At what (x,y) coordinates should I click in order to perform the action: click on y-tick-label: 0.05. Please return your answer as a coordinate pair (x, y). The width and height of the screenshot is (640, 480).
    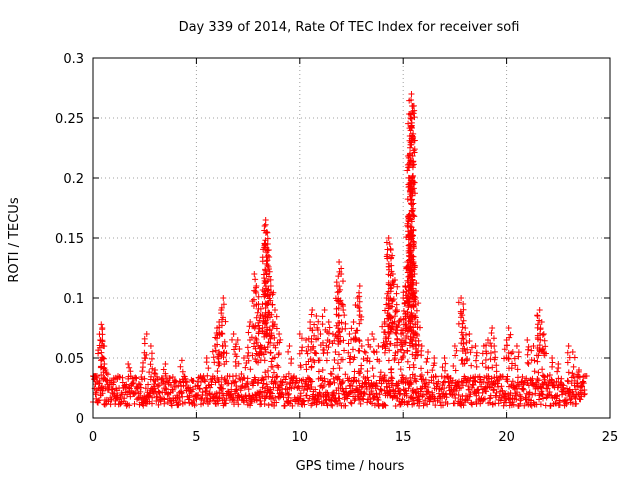
    Looking at the image, I should click on (69, 359).